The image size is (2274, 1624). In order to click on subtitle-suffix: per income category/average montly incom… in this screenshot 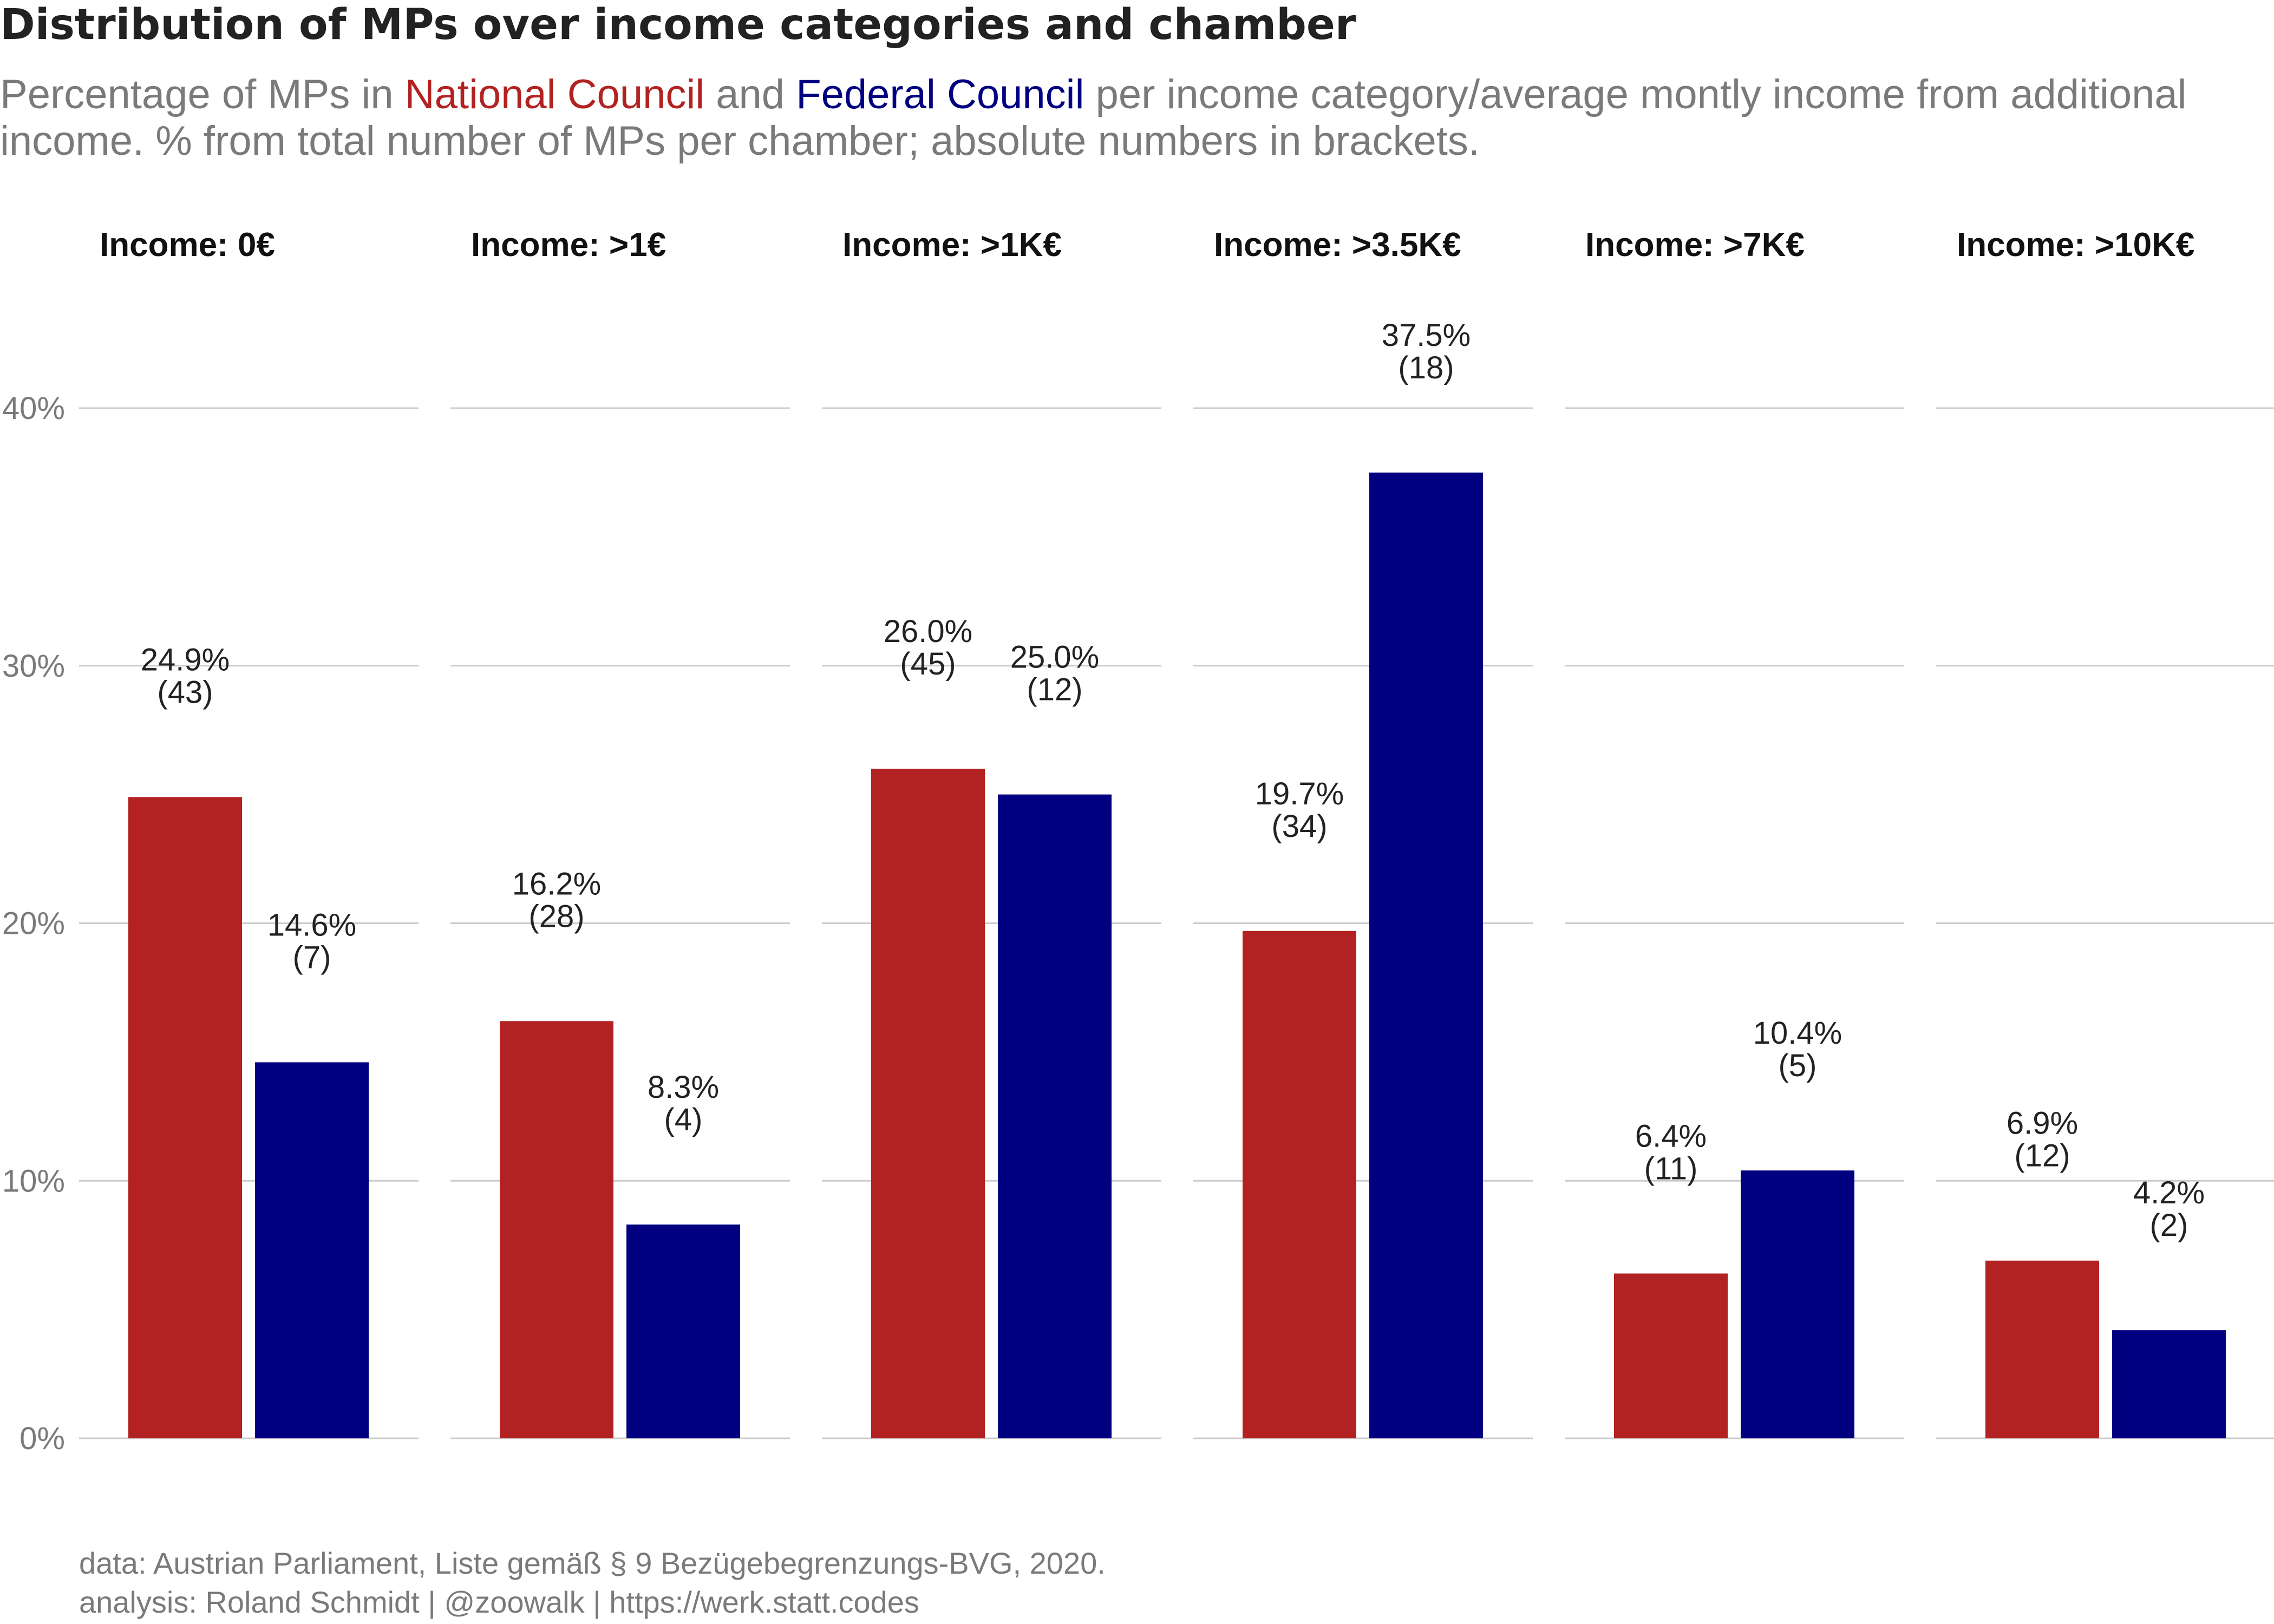, I will do `click(1094, 117)`.